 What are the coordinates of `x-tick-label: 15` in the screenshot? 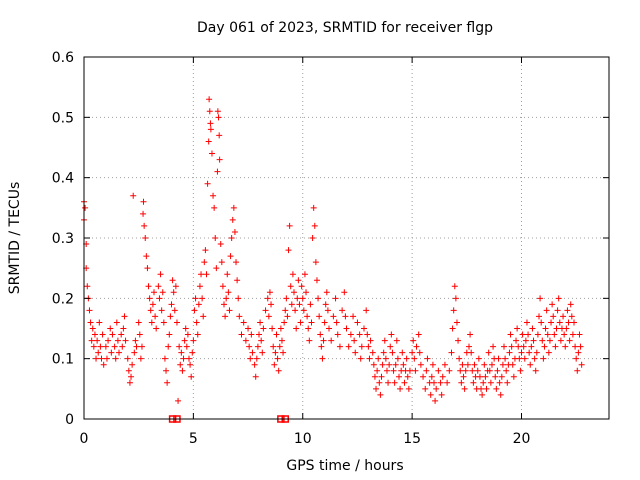 It's located at (412, 439).